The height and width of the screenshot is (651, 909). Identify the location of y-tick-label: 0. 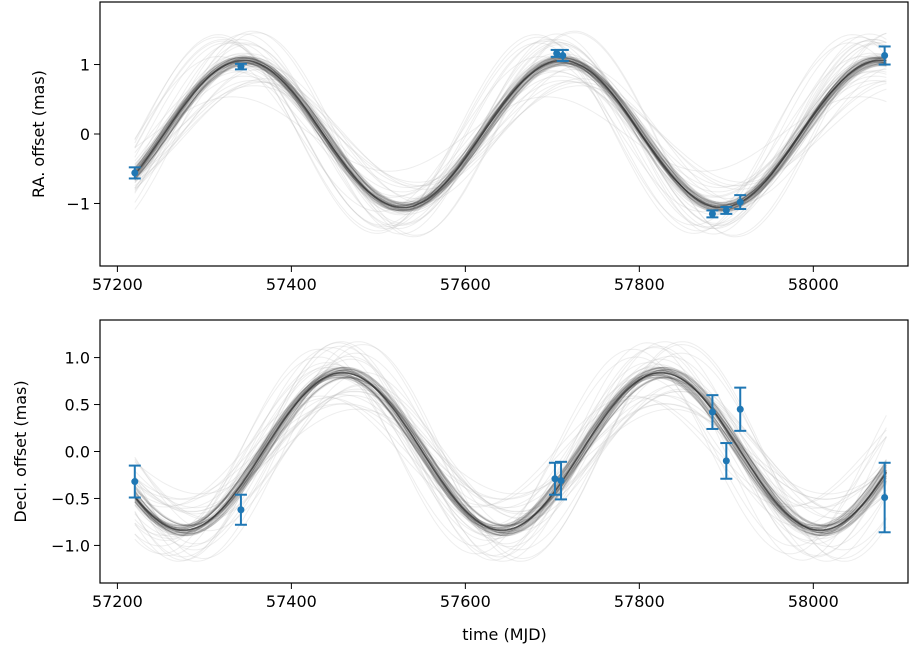
(85, 134).